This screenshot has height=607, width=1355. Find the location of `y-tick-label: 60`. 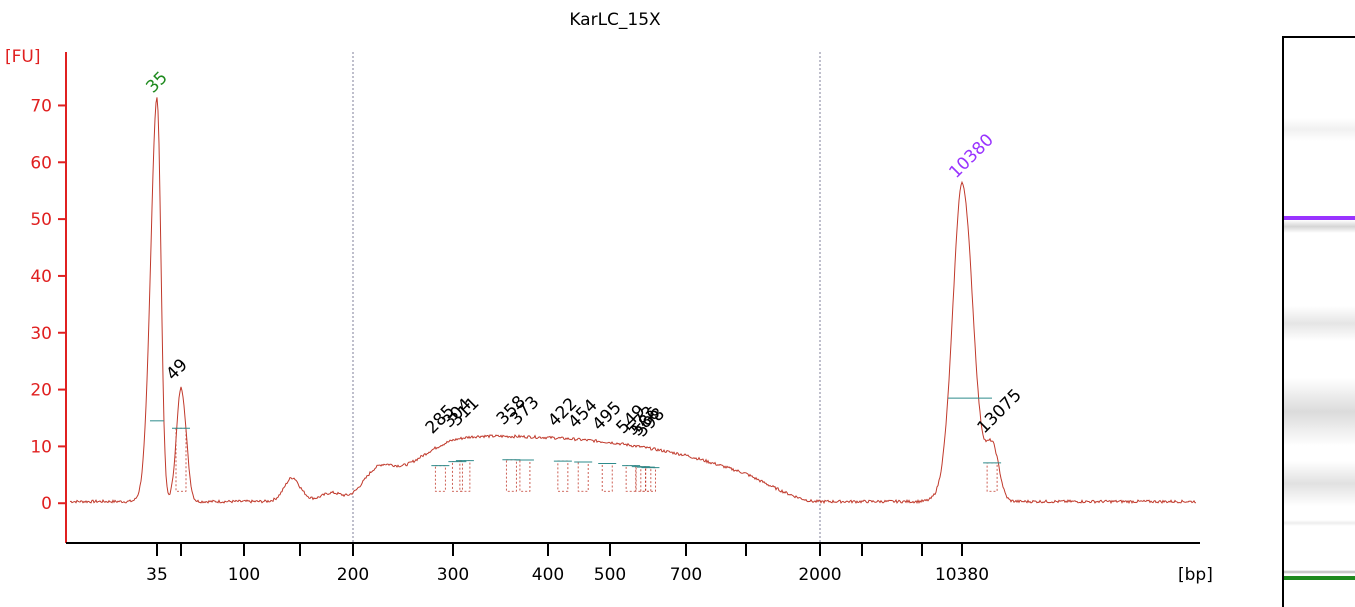

y-tick-label: 60 is located at coordinates (41, 163).